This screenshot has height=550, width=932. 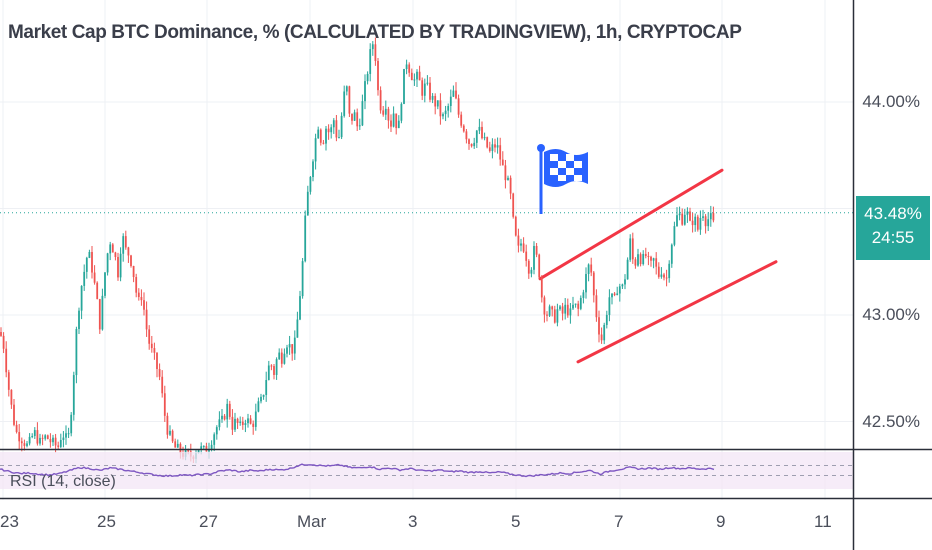 I want to click on trendlines, so click(x=658, y=266).